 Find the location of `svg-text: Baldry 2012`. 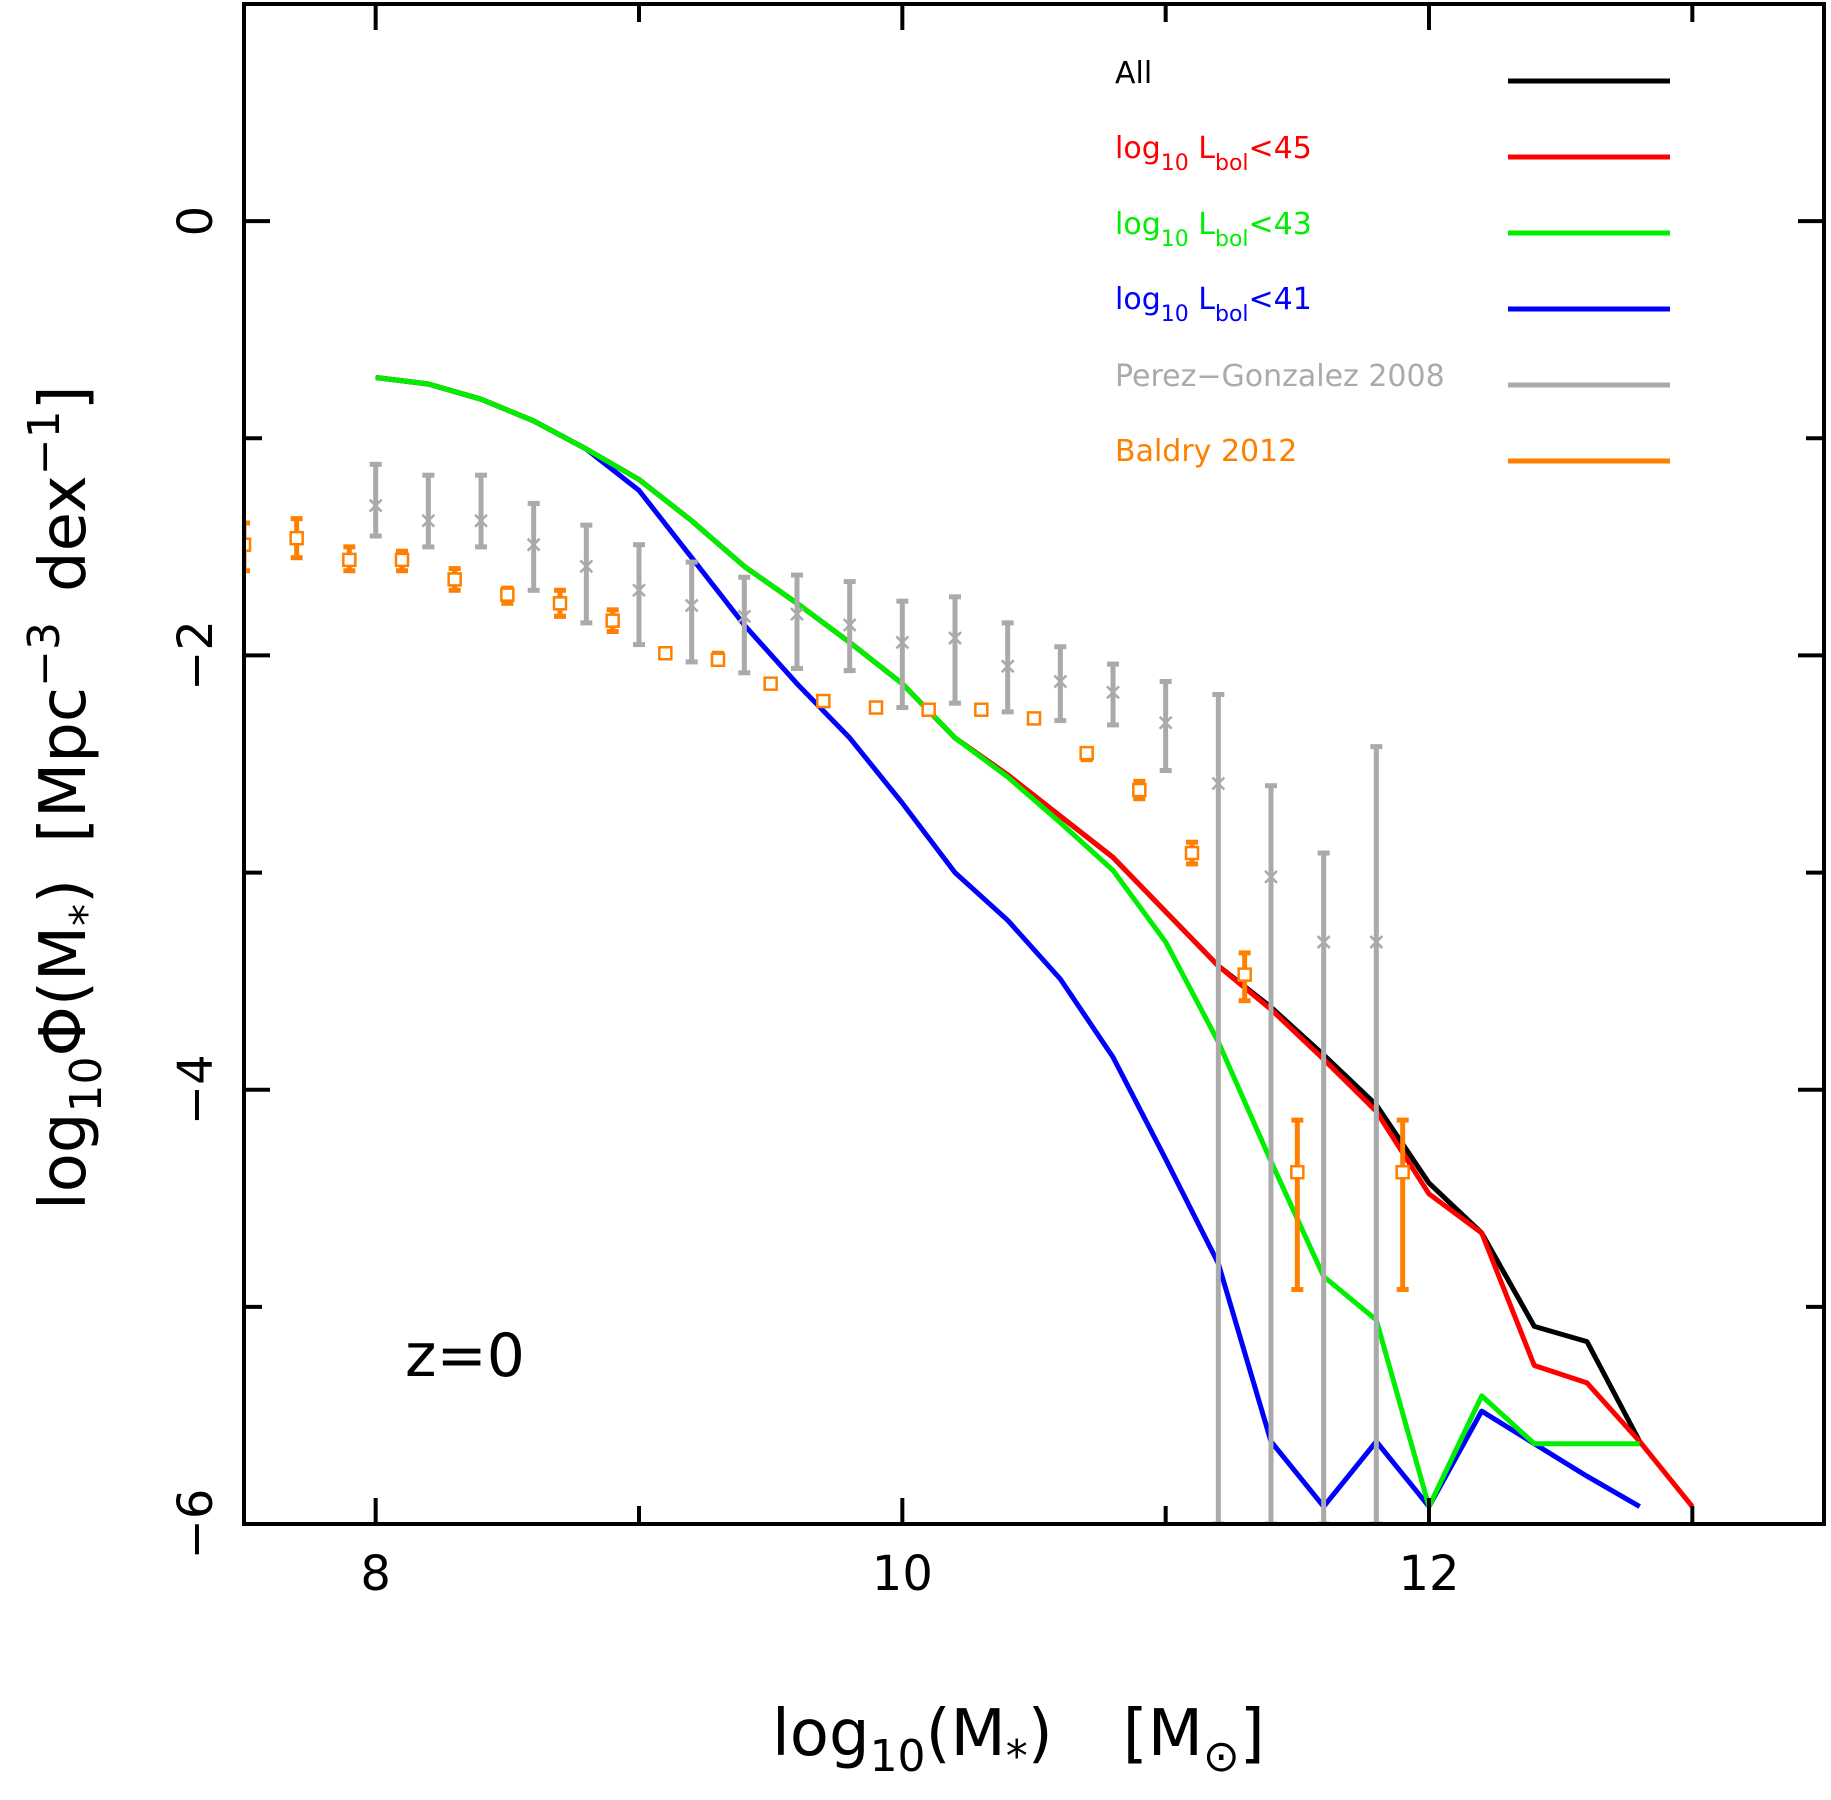

svg-text: Baldry 2012 is located at coordinates (1206, 451).